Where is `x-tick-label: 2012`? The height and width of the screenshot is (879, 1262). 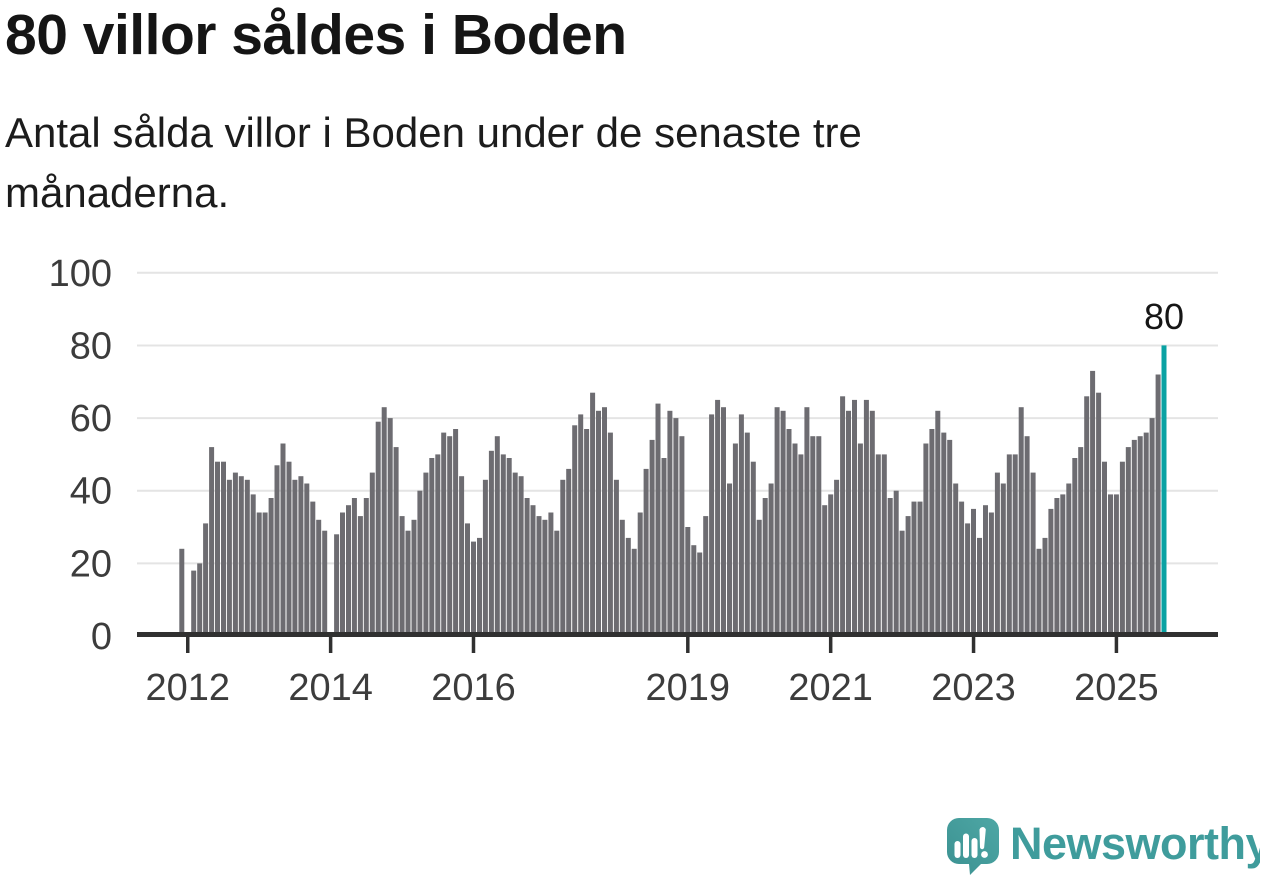 x-tick-label: 2012 is located at coordinates (187, 688).